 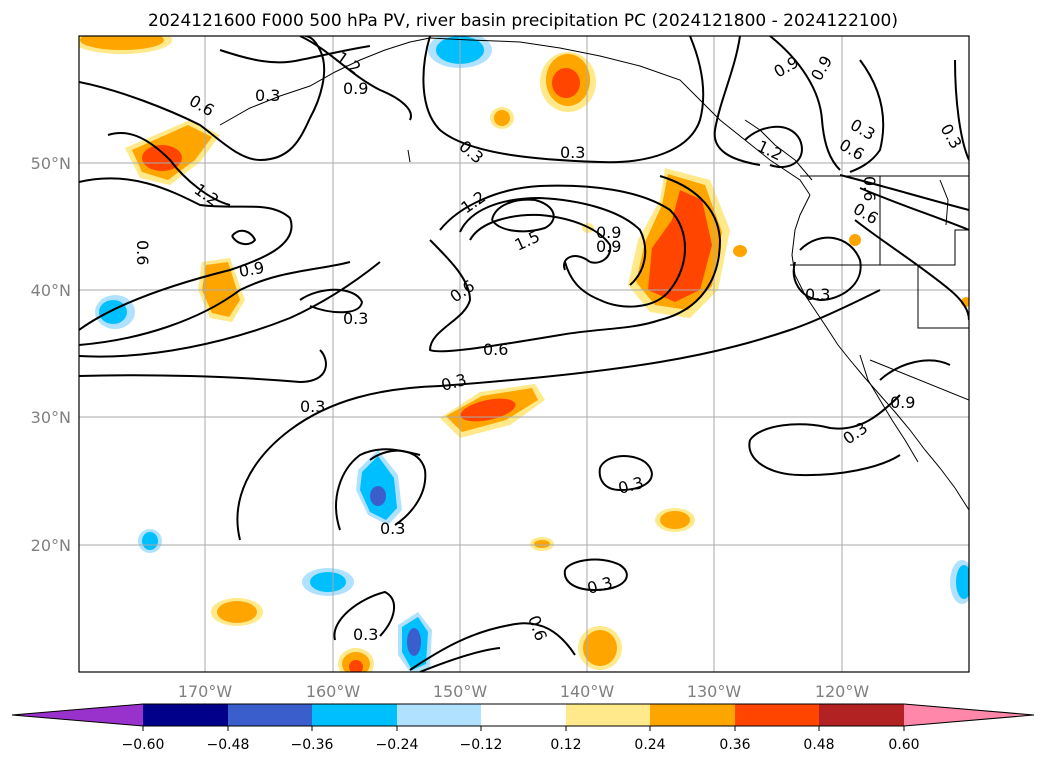 I want to click on longitude-labels: 170°W 160°W 150°W 140°W 130°W 120°W, so click(x=524, y=691).